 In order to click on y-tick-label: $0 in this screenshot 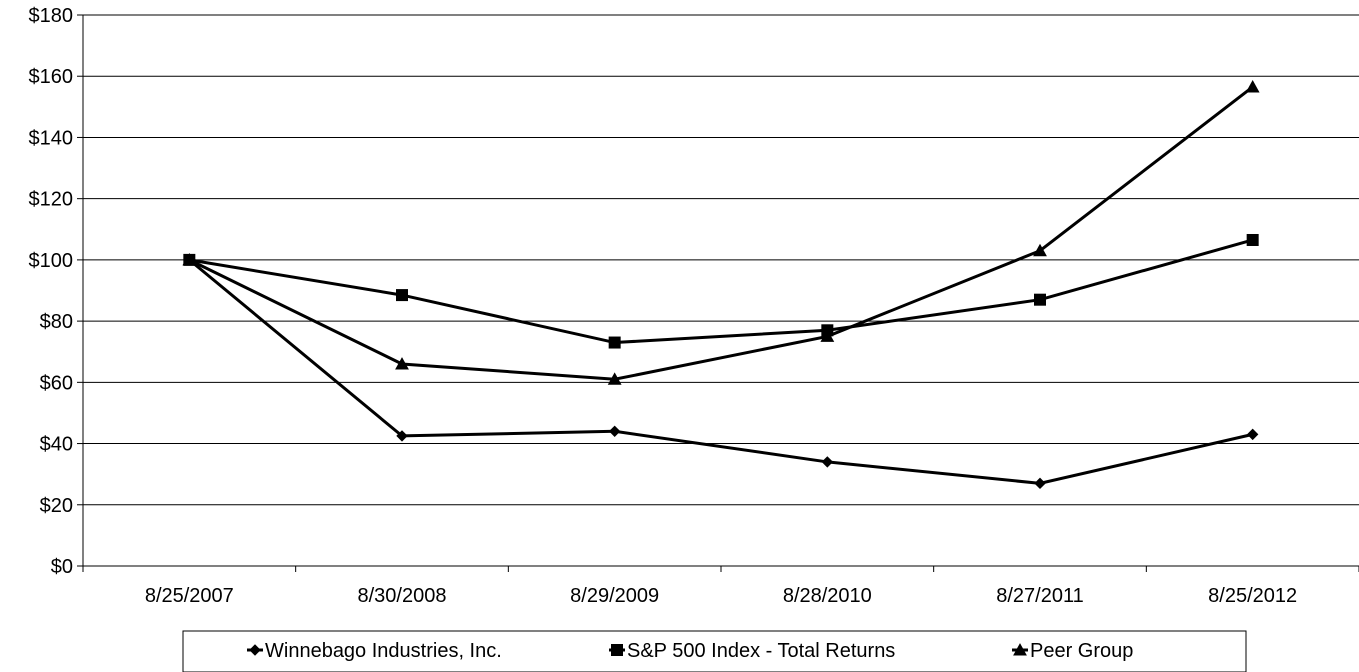, I will do `click(62, 567)`.